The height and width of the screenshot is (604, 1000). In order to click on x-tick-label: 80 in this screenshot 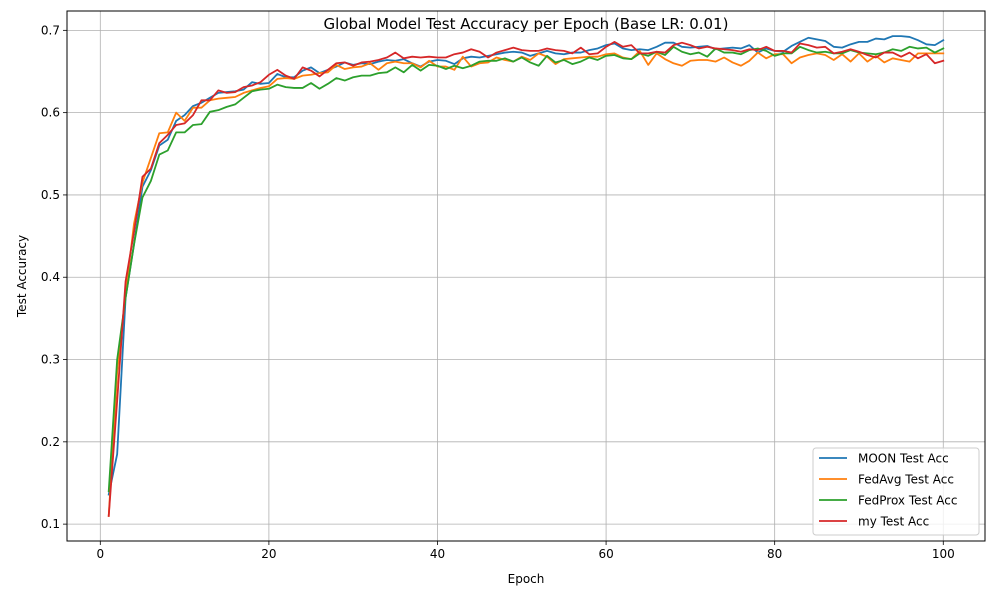, I will do `click(774, 554)`.